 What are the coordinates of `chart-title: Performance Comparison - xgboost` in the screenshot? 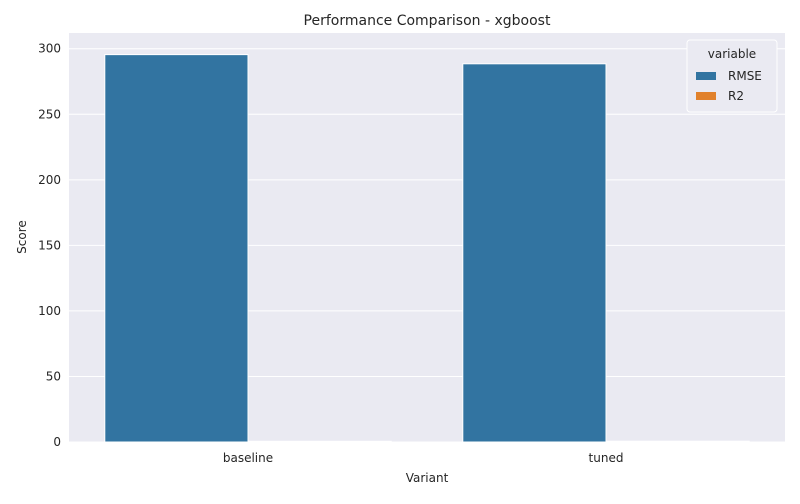 It's located at (427, 21).